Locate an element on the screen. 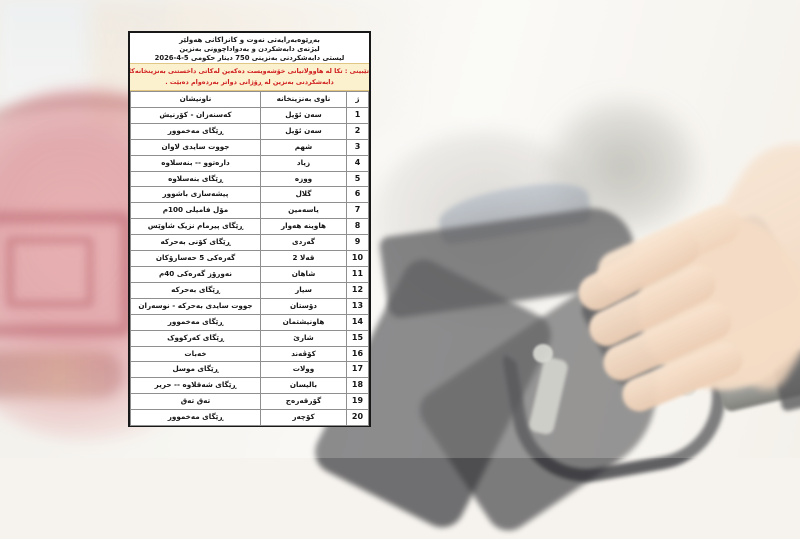  nozzle-body-top is located at coordinates (509, 261).